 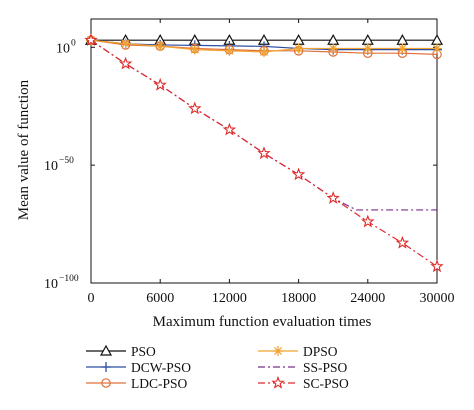 What do you see at coordinates (121, 351) in the screenshot?
I see `legend-entry: PSO` at bounding box center [121, 351].